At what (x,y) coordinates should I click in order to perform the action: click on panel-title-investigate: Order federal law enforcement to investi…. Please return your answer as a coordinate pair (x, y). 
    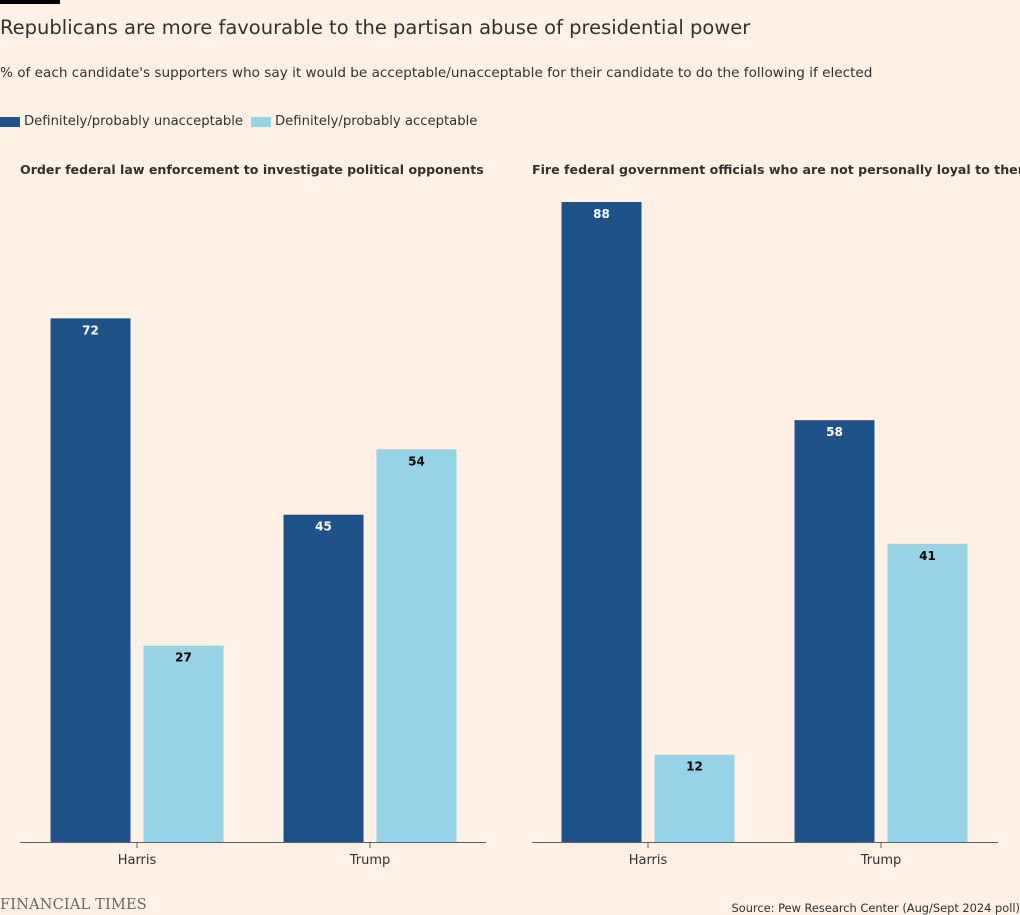
    Looking at the image, I should click on (252, 169).